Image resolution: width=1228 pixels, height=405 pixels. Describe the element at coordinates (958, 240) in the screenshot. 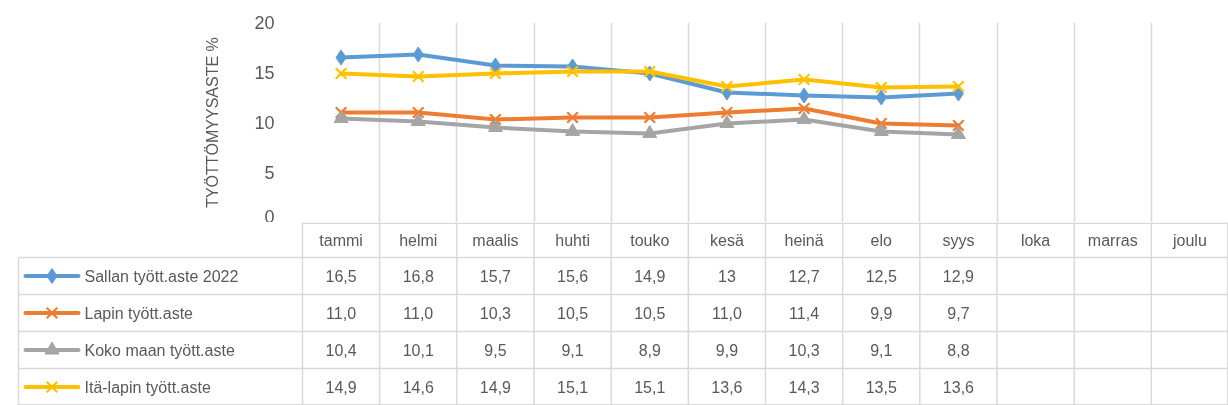

I see `x-tick-label: syys` at that location.